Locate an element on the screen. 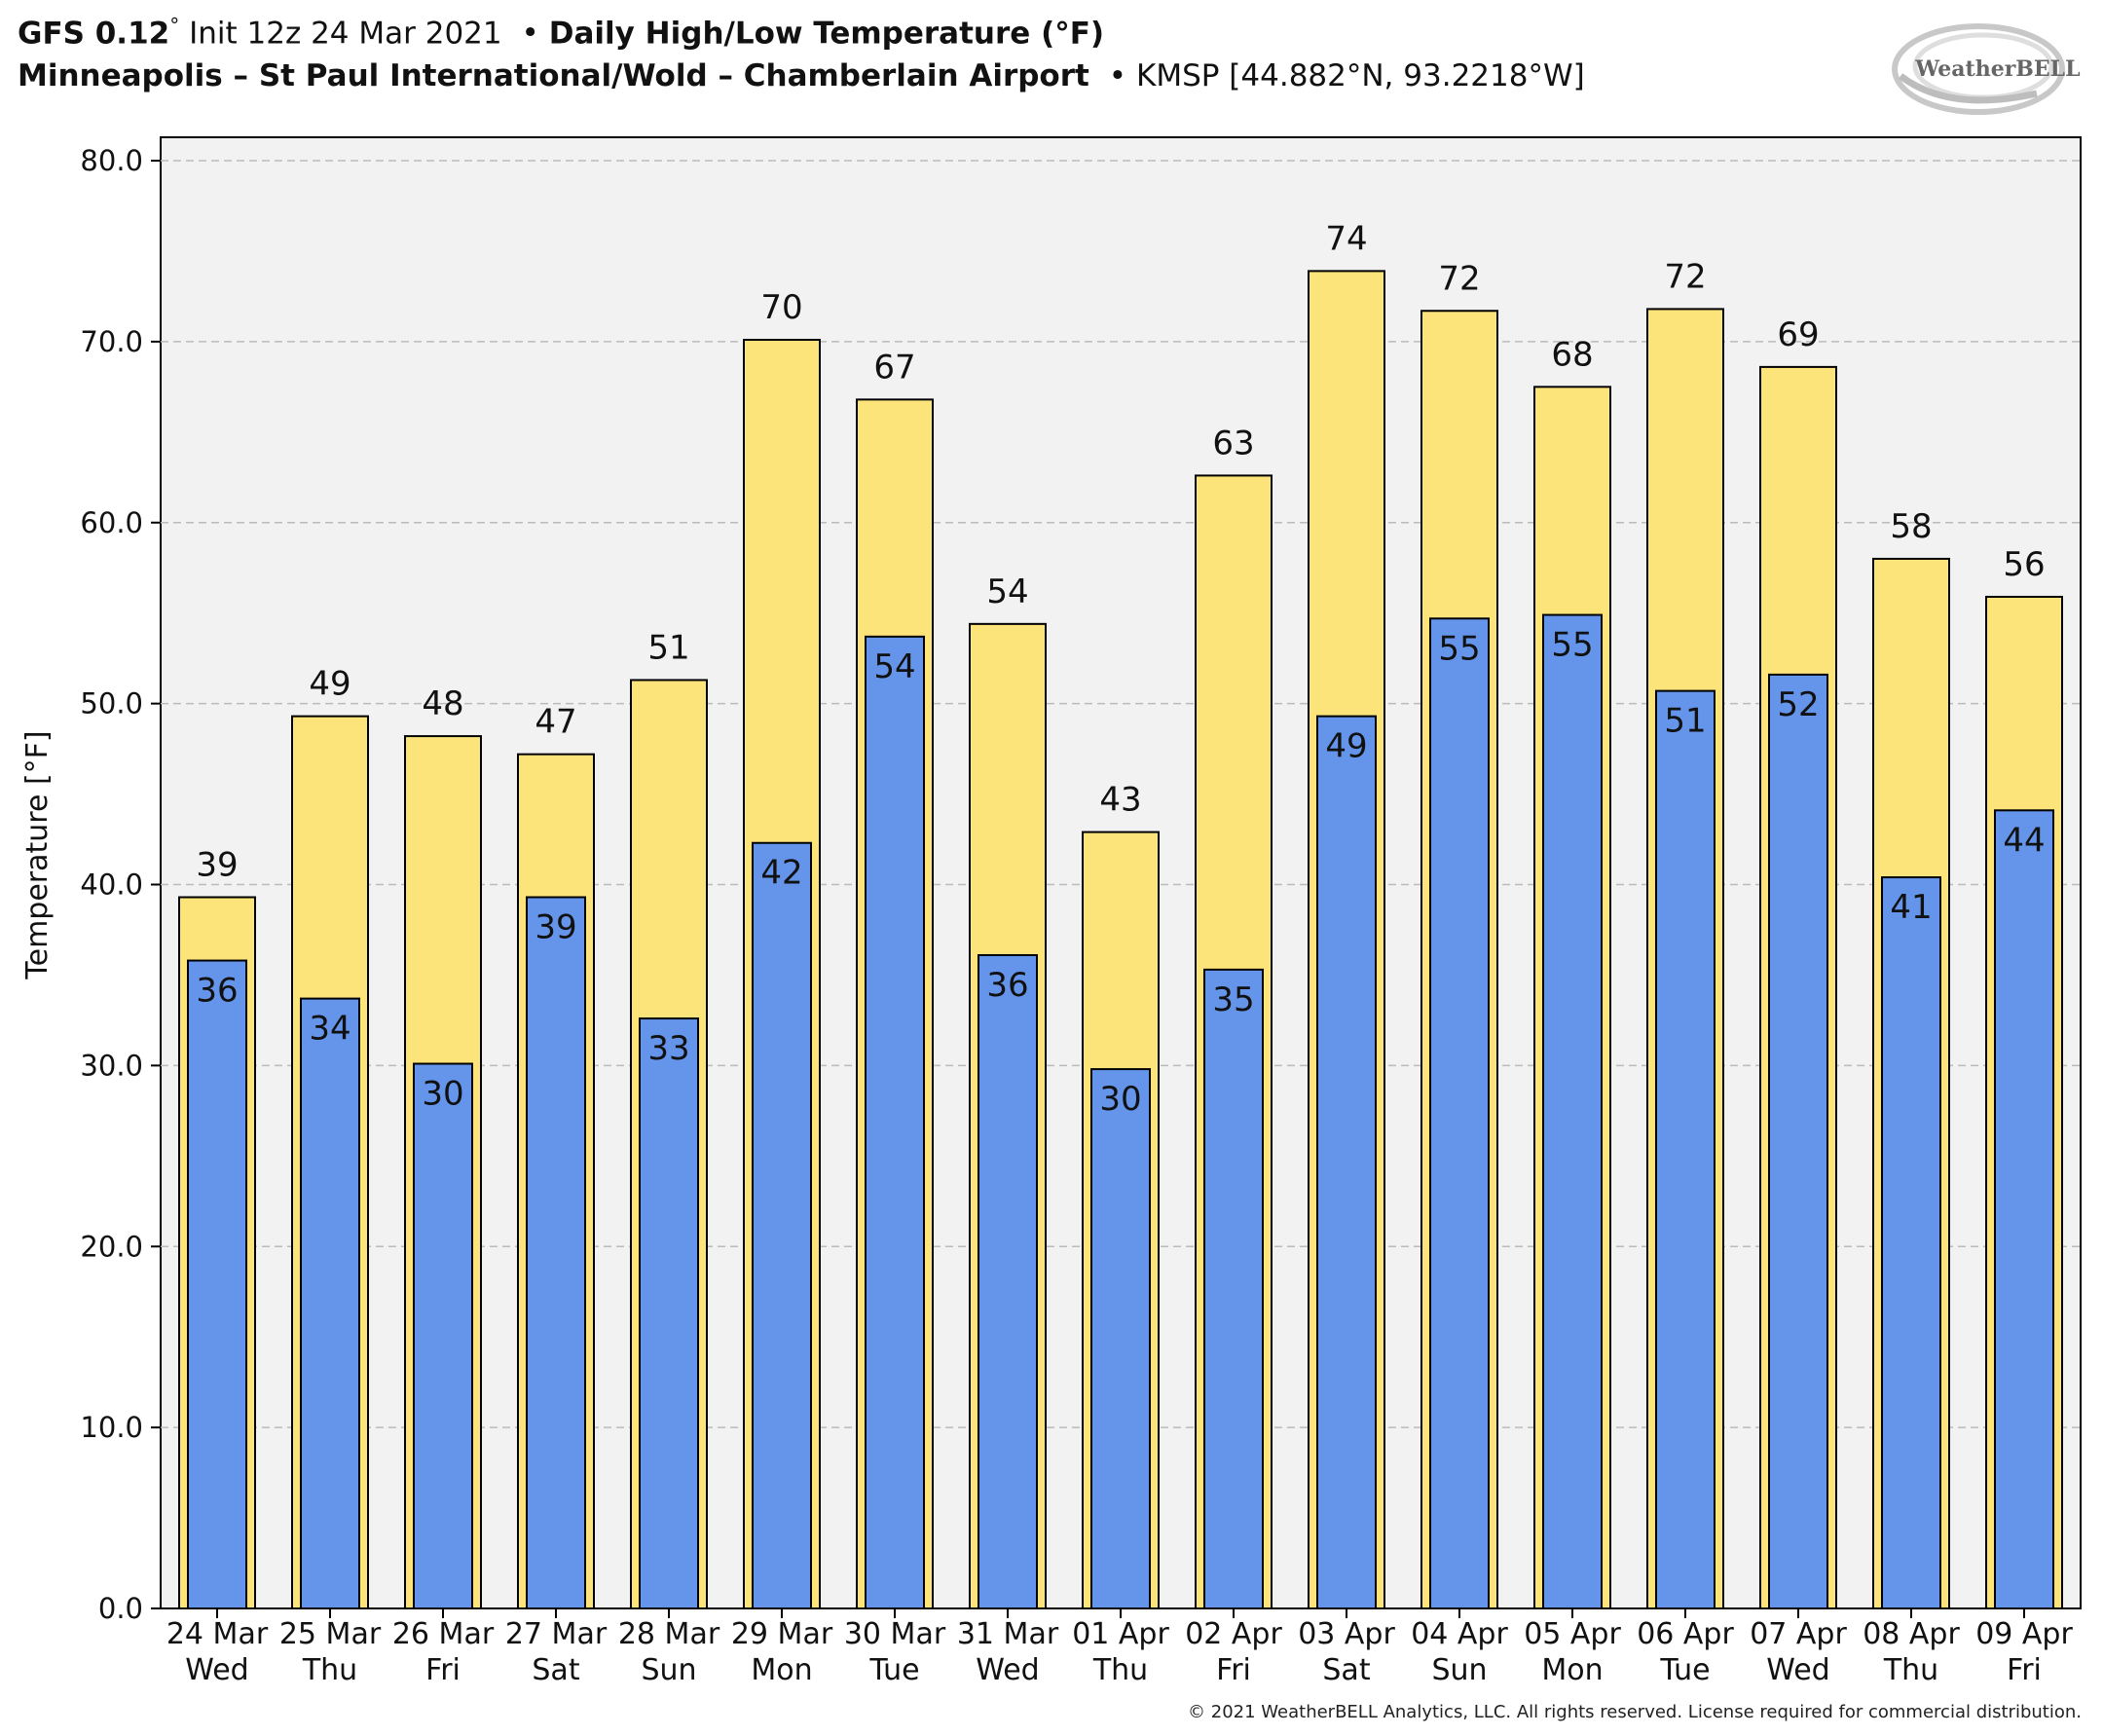 The width and height of the screenshot is (2103, 1736). low-temp-label: 33 is located at coordinates (668, 1048).